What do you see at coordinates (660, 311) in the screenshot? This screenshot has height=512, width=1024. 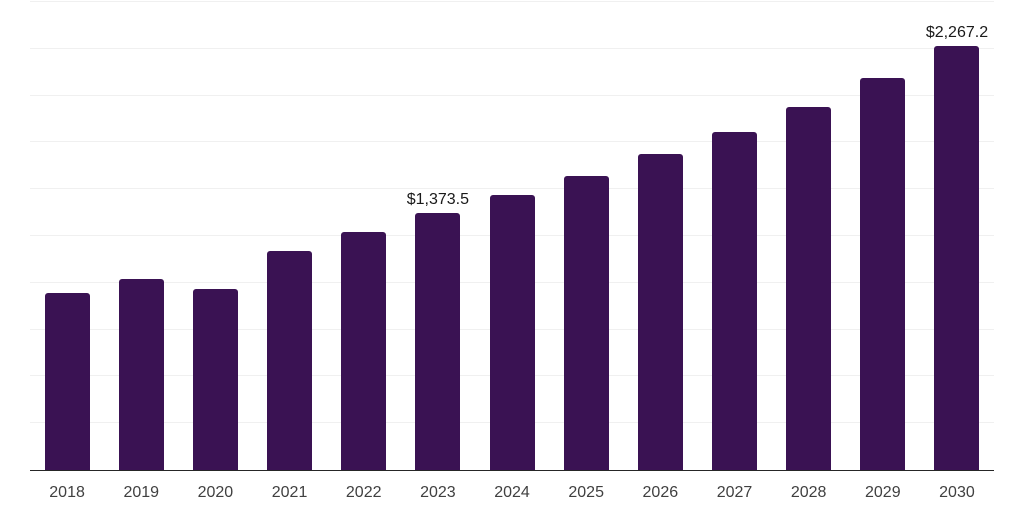 I see `bar-2026` at bounding box center [660, 311].